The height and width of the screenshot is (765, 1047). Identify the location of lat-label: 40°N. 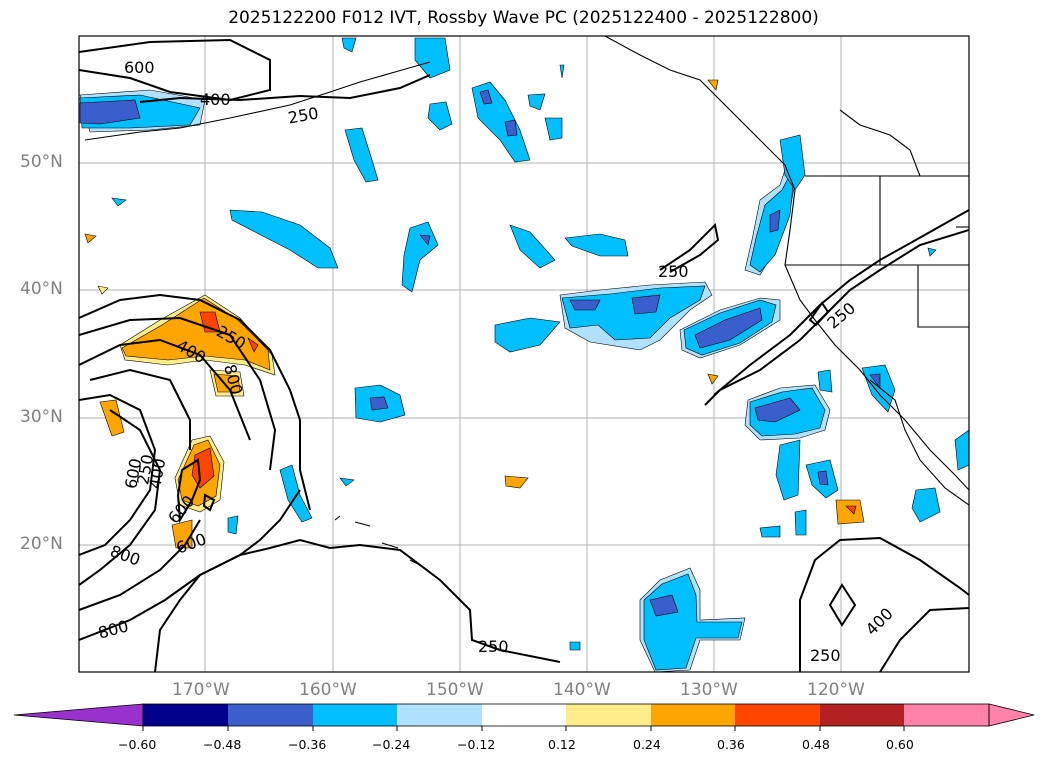
(41, 289).